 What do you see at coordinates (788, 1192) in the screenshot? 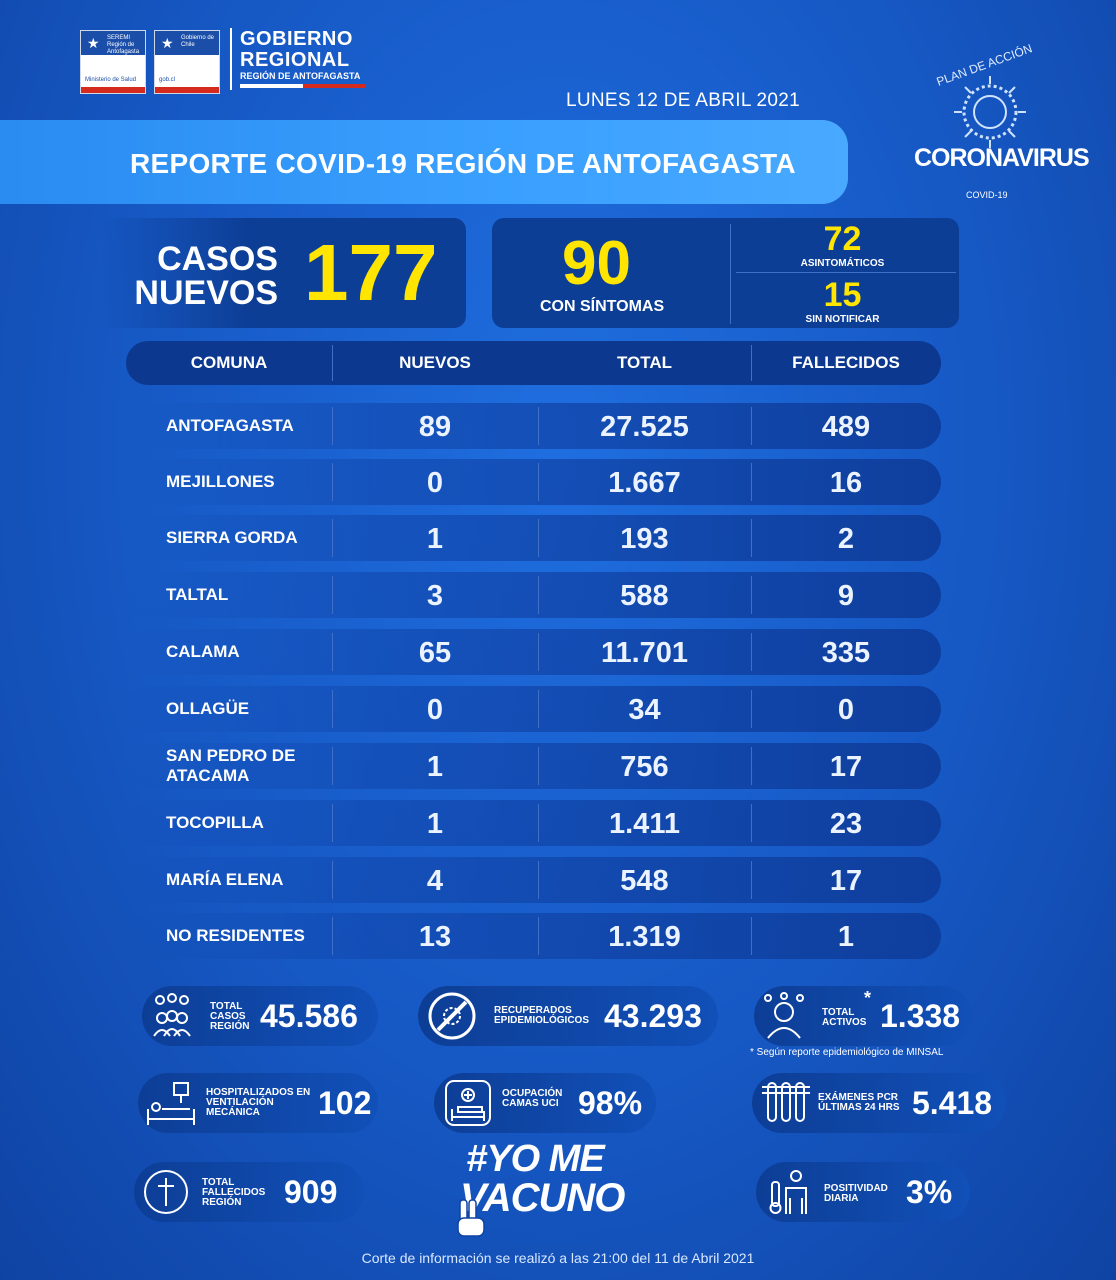
I see `thermometer-person-icon` at bounding box center [788, 1192].